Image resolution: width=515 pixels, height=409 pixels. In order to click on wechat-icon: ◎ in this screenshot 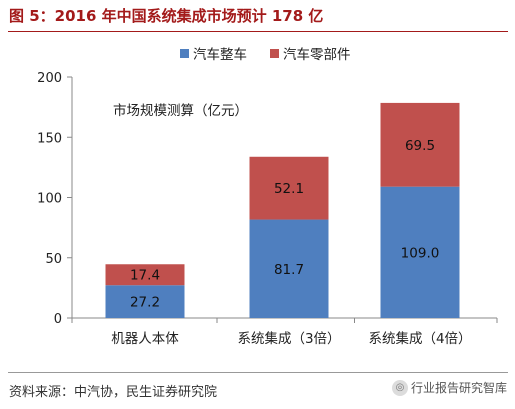, I will do `click(399, 387)`.